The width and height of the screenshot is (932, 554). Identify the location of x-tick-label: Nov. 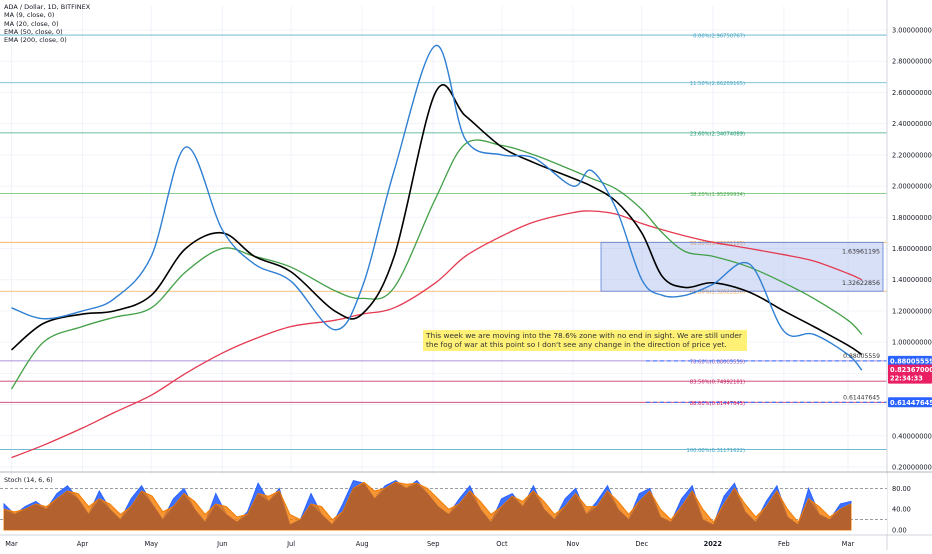
(573, 544).